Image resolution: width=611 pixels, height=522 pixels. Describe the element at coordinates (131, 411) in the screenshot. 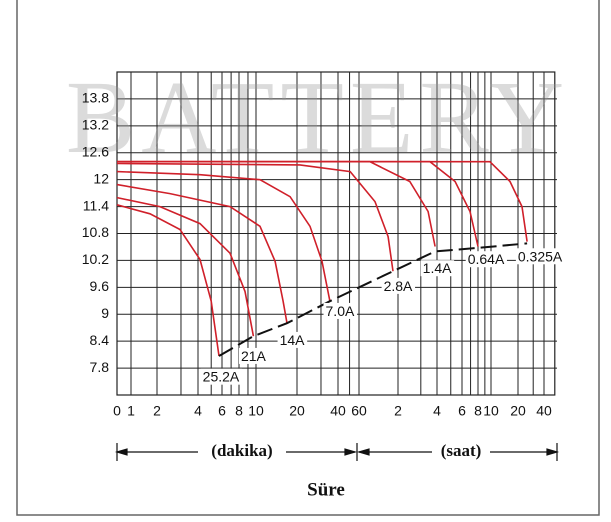

I see `x-tick-label: 1` at that location.